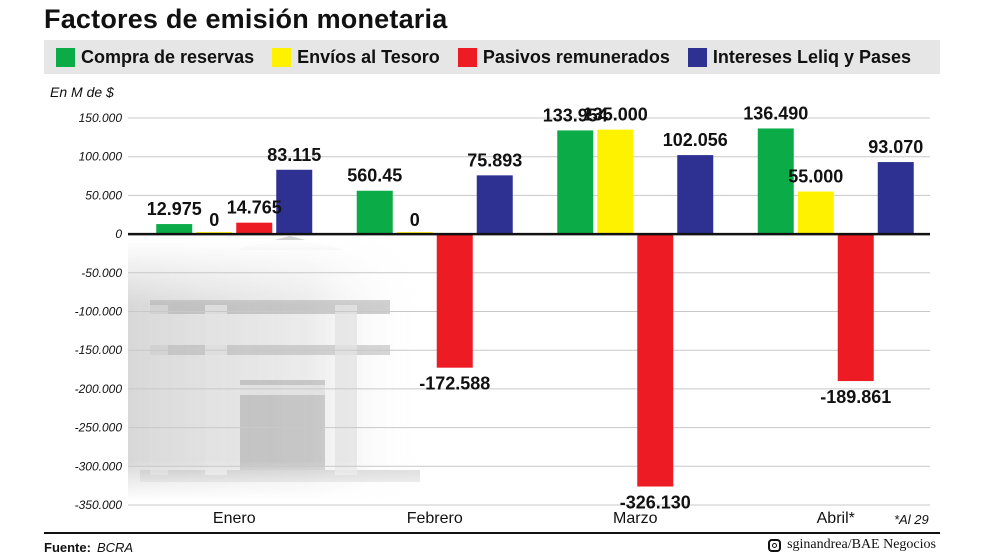 The height and width of the screenshot is (558, 992). I want to click on data-label-envios-1: 0, so click(415, 220).